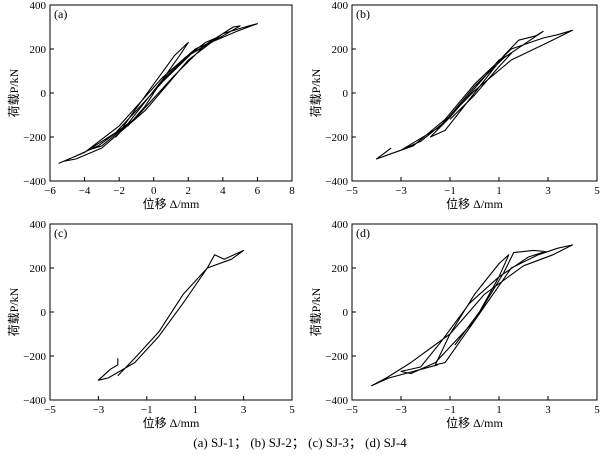  I want to click on x-tick-label: 6, so click(258, 191).